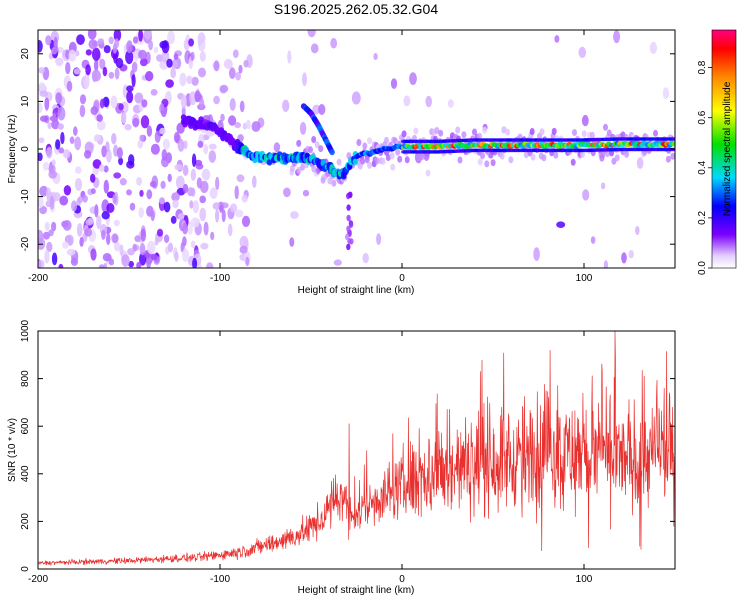 This screenshot has width=750, height=605. I want to click on ridge-blob, so click(355, 161).